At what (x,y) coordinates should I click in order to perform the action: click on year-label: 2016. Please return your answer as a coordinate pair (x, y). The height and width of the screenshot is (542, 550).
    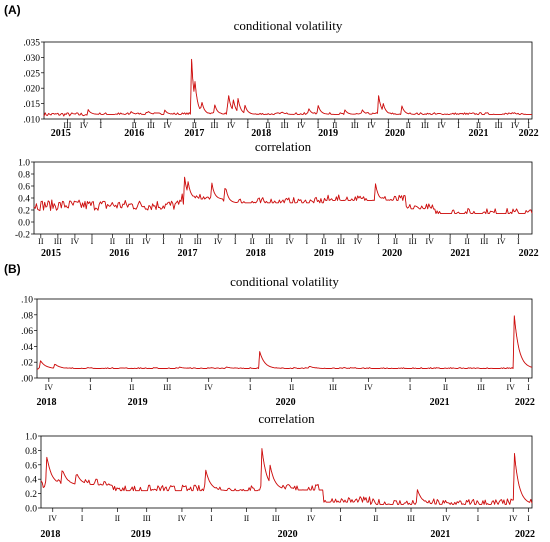
    Looking at the image, I should click on (134, 133).